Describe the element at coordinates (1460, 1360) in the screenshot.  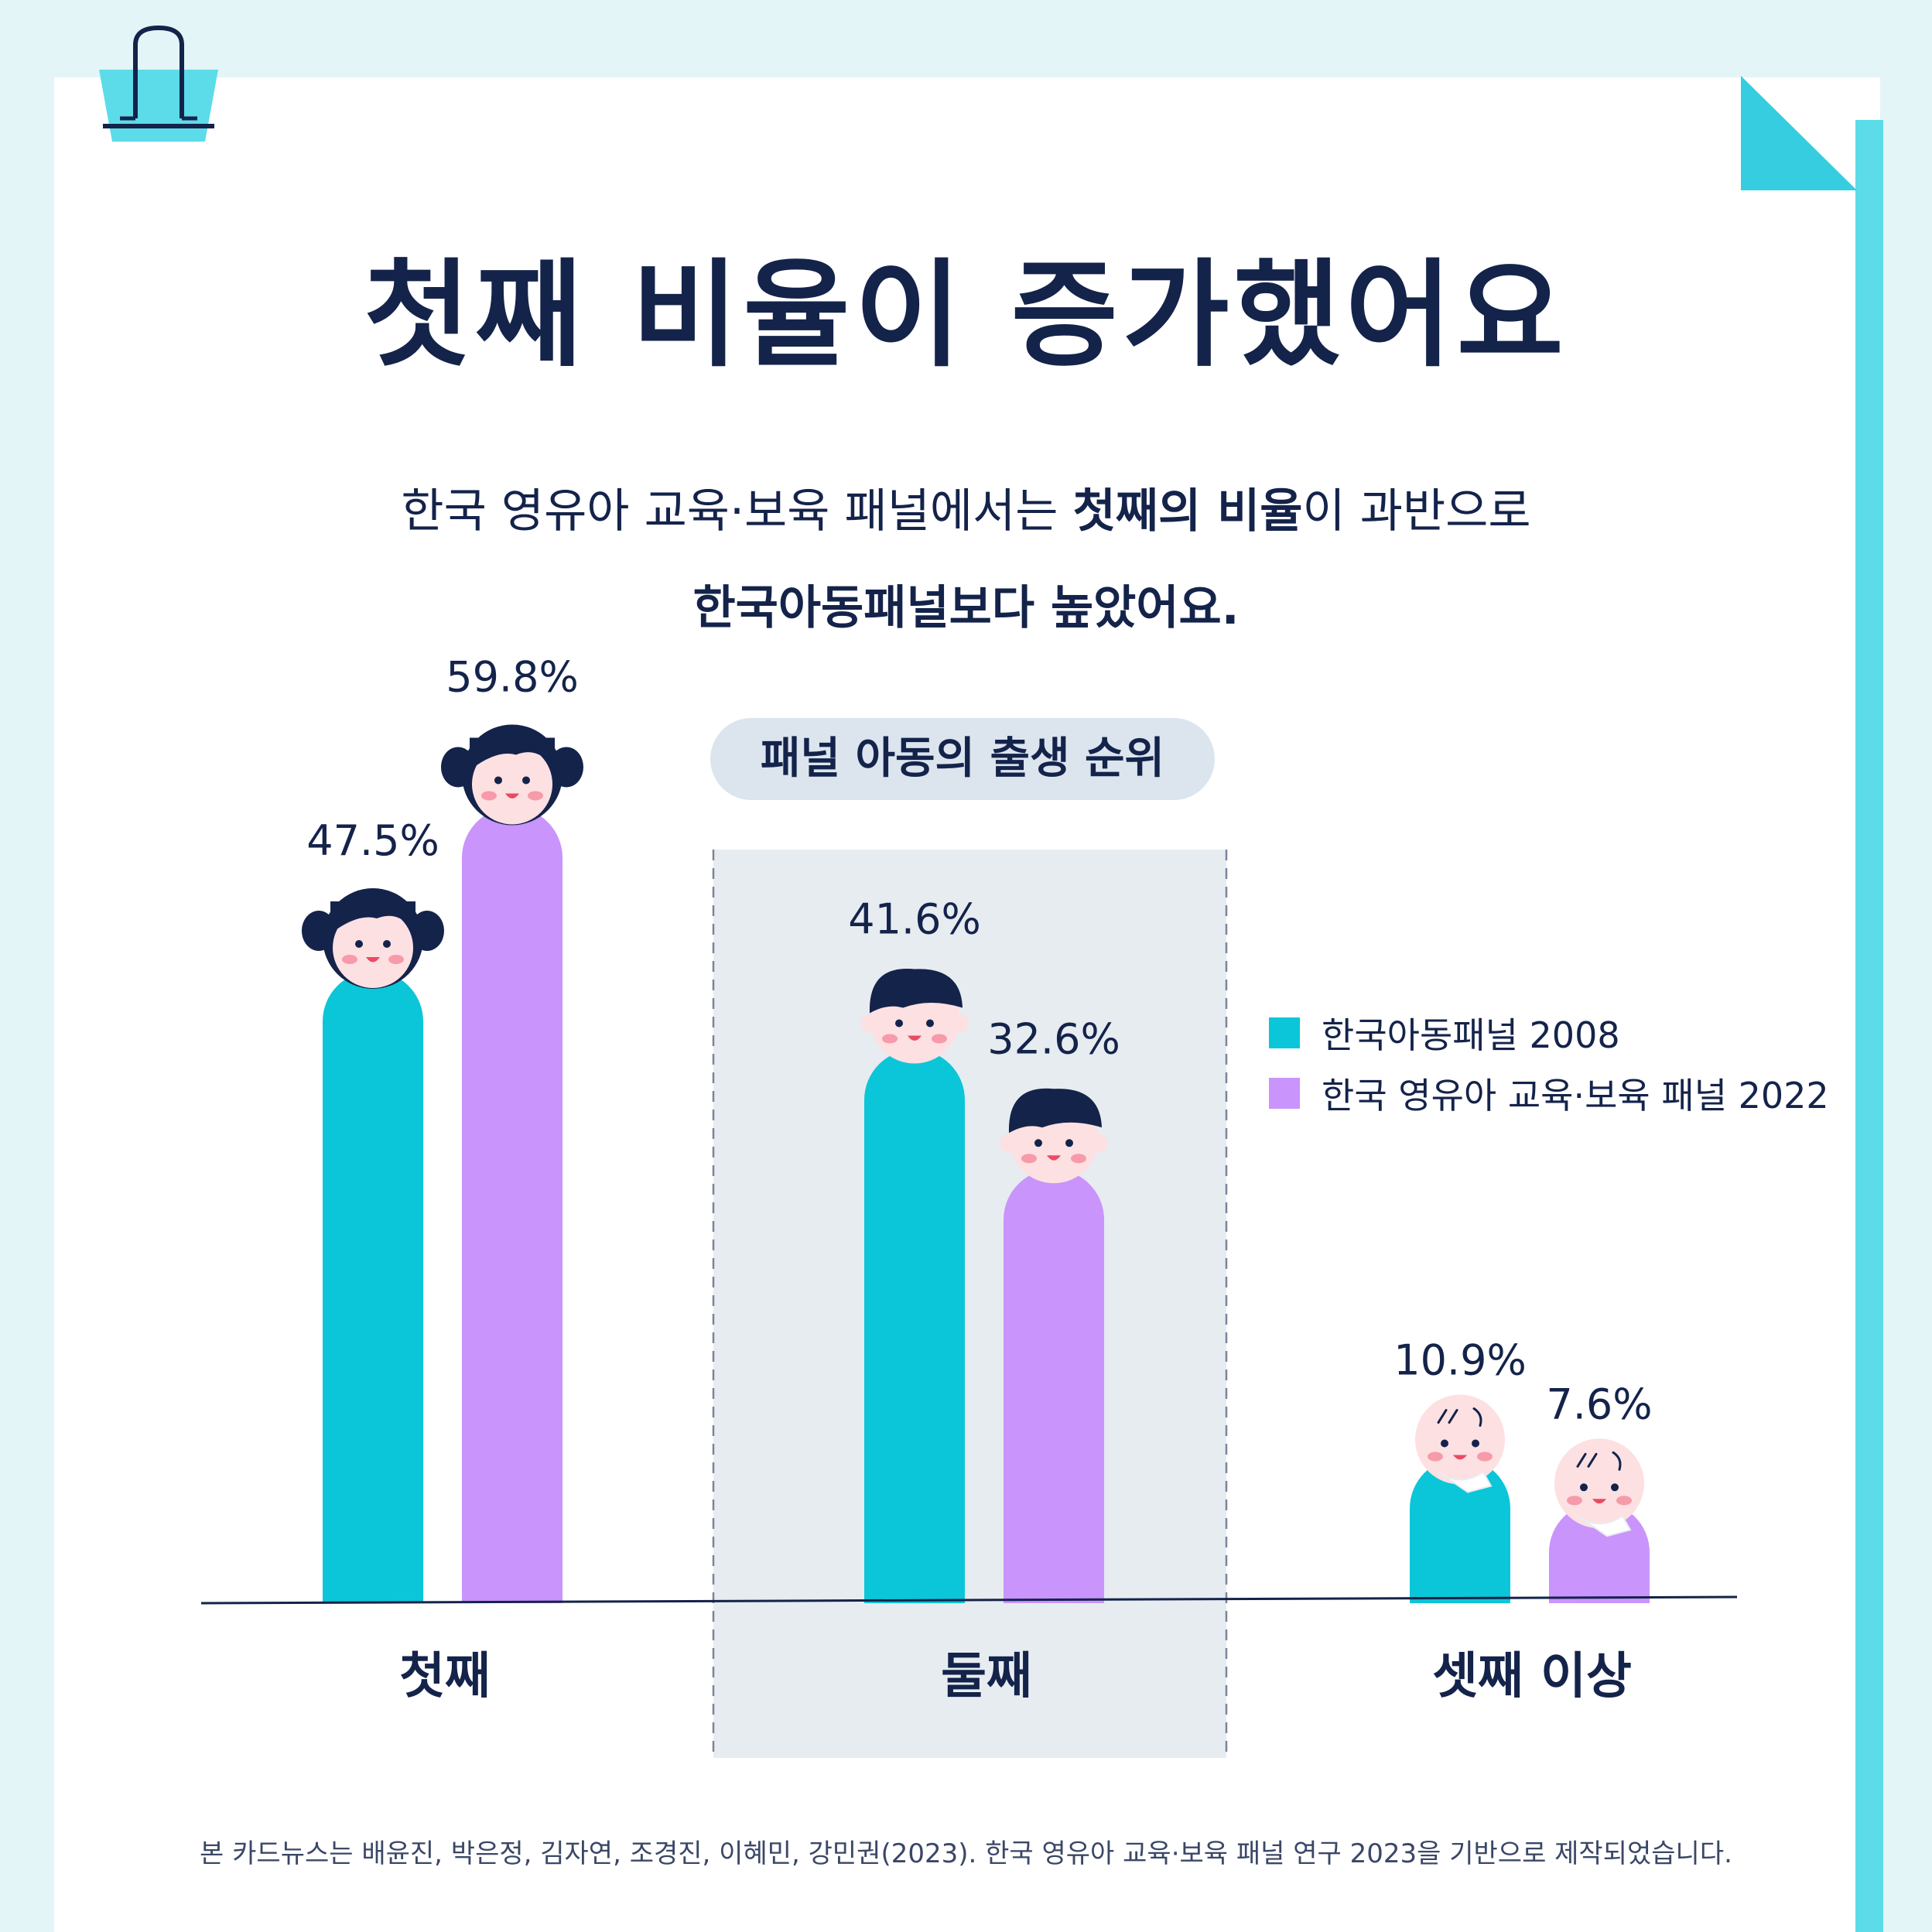
I see `data-label: 10.9%` at that location.